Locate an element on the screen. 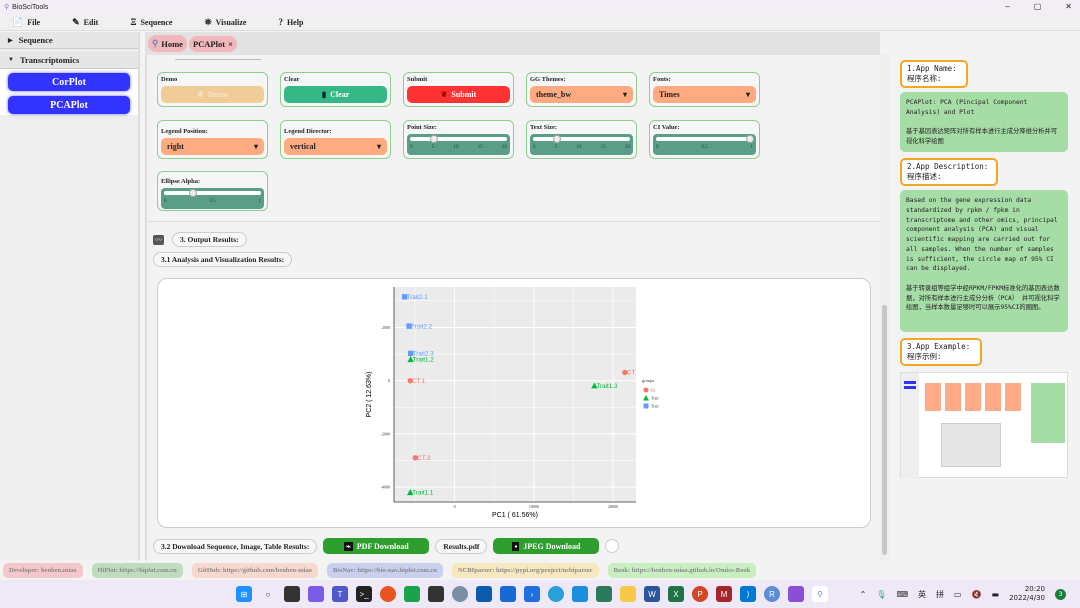 This screenshot has height=608, width=1080. text-size-slider: 0 5 10 15 20 is located at coordinates (581, 144).